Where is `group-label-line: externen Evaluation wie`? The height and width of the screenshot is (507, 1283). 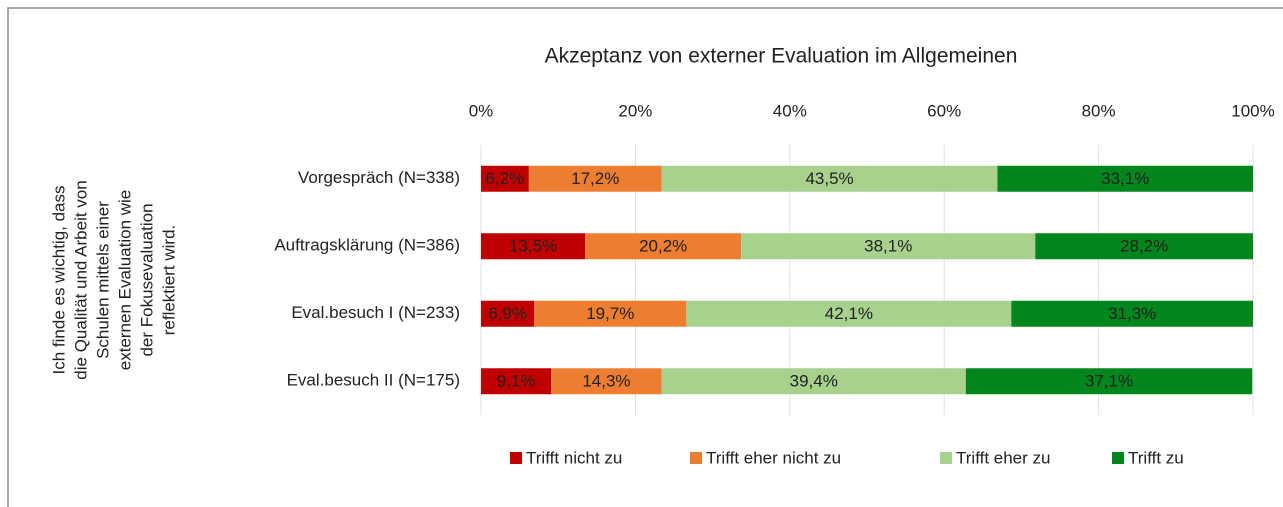 group-label-line: externen Evaluation wie is located at coordinates (124, 280).